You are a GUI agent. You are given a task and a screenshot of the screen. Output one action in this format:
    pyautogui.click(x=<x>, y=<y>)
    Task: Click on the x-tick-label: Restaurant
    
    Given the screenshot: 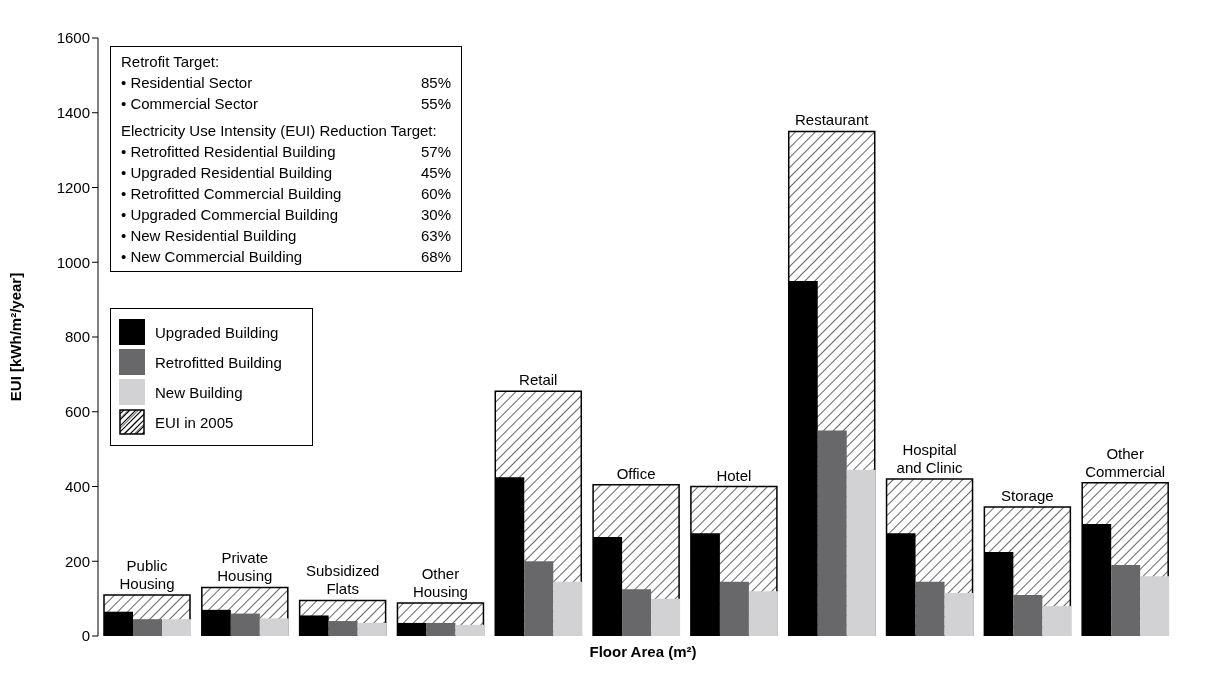 What is the action you would take?
    pyautogui.click(x=832, y=120)
    